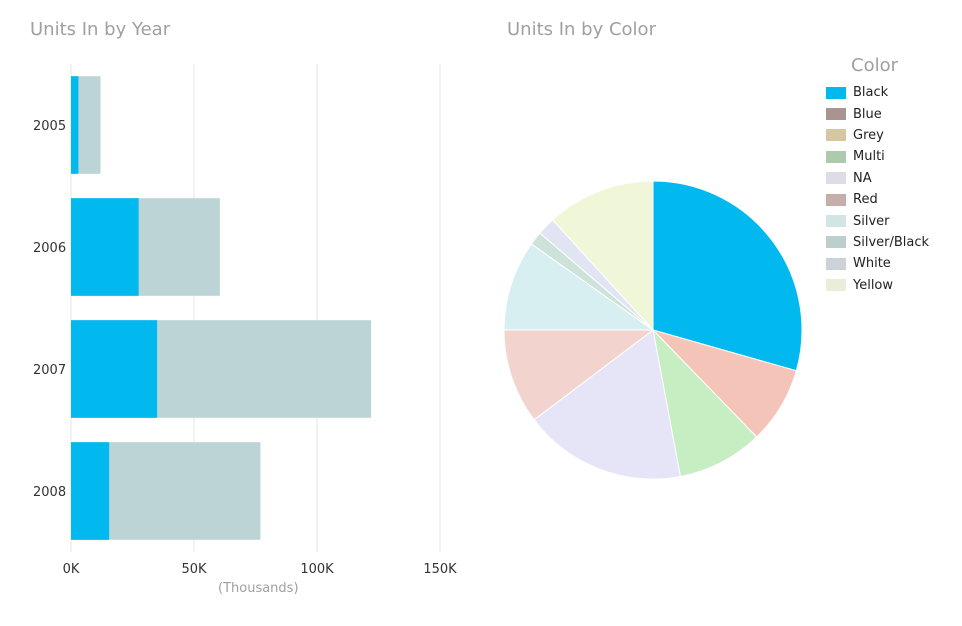  Describe the element at coordinates (872, 264) in the screenshot. I see `legend-label: White` at that location.